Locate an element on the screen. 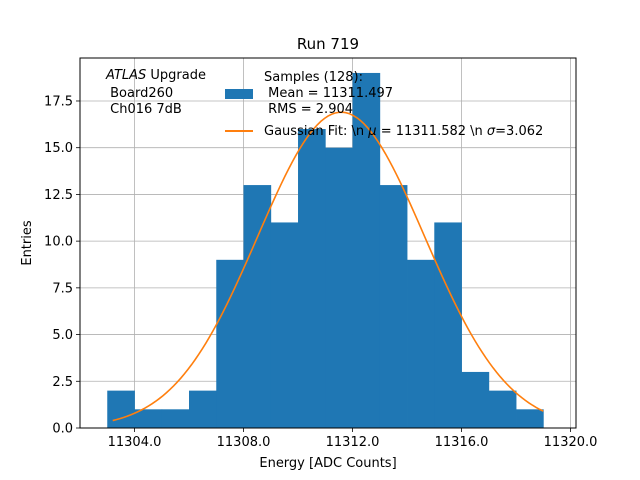  annotation-upgrade: Upgrade is located at coordinates (176, 75).